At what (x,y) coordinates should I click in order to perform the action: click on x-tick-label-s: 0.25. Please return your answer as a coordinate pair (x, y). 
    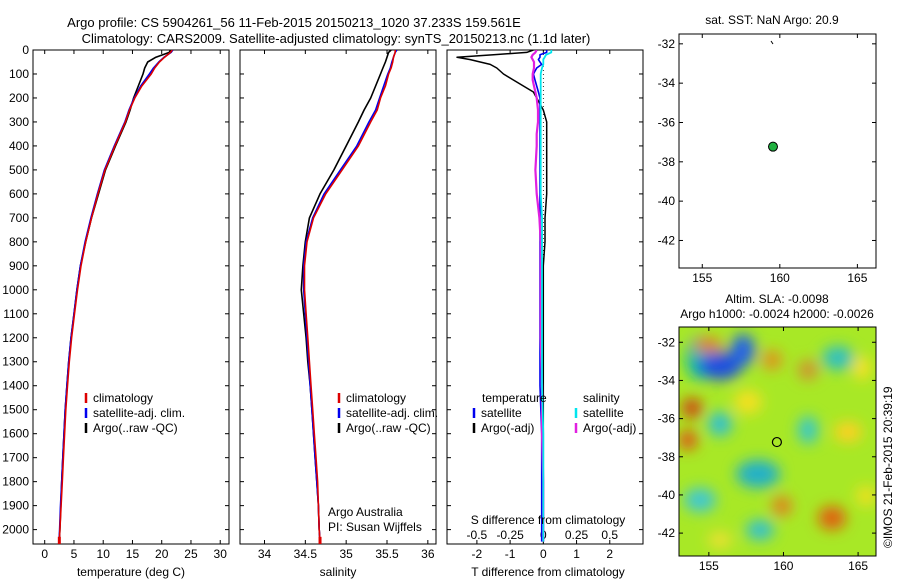
    Looking at the image, I should click on (577, 535).